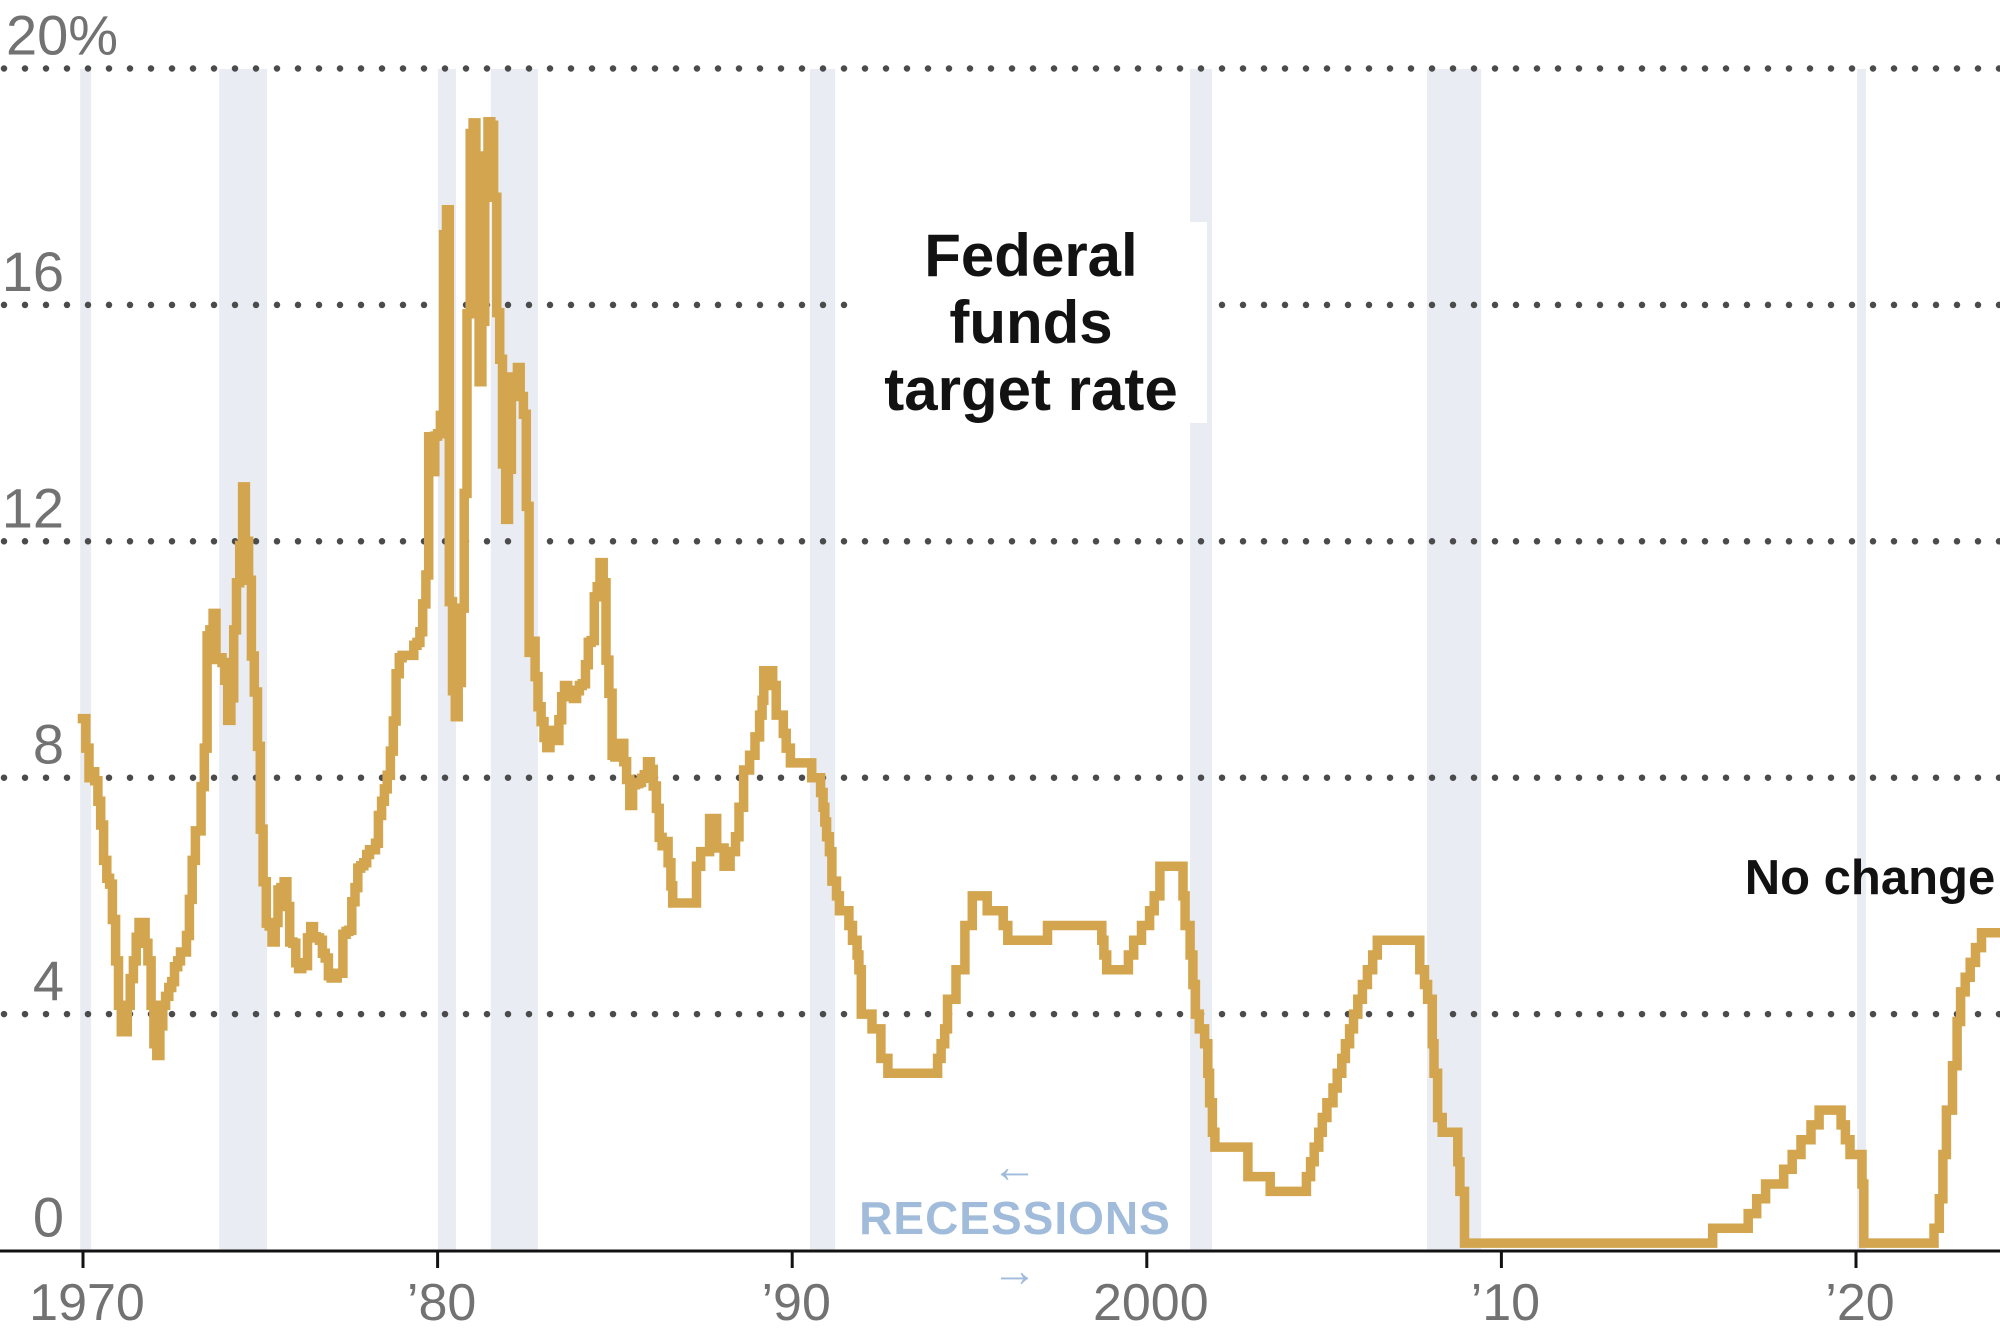 The width and height of the screenshot is (2000, 1333). What do you see at coordinates (87, 1303) in the screenshot?
I see `x-axis-label-1970: 1970` at bounding box center [87, 1303].